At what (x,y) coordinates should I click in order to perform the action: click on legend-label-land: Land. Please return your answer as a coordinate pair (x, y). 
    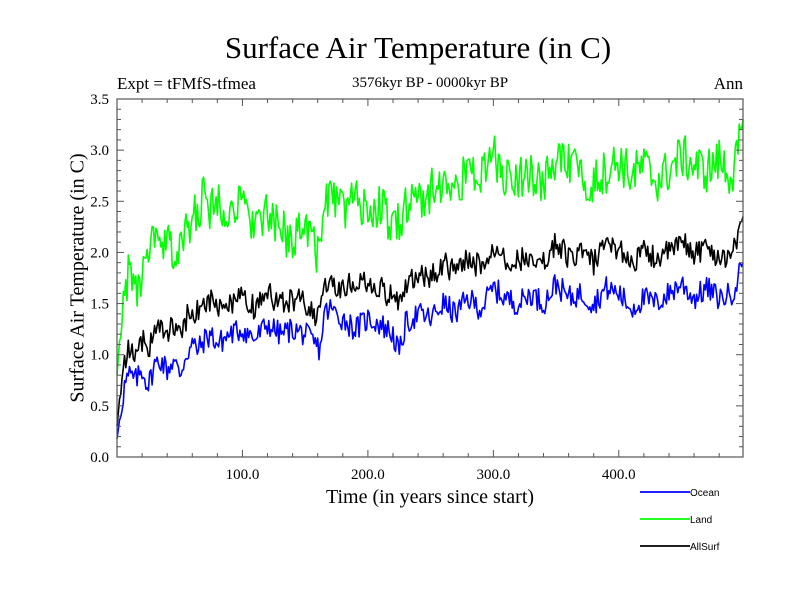
    Looking at the image, I should click on (701, 520).